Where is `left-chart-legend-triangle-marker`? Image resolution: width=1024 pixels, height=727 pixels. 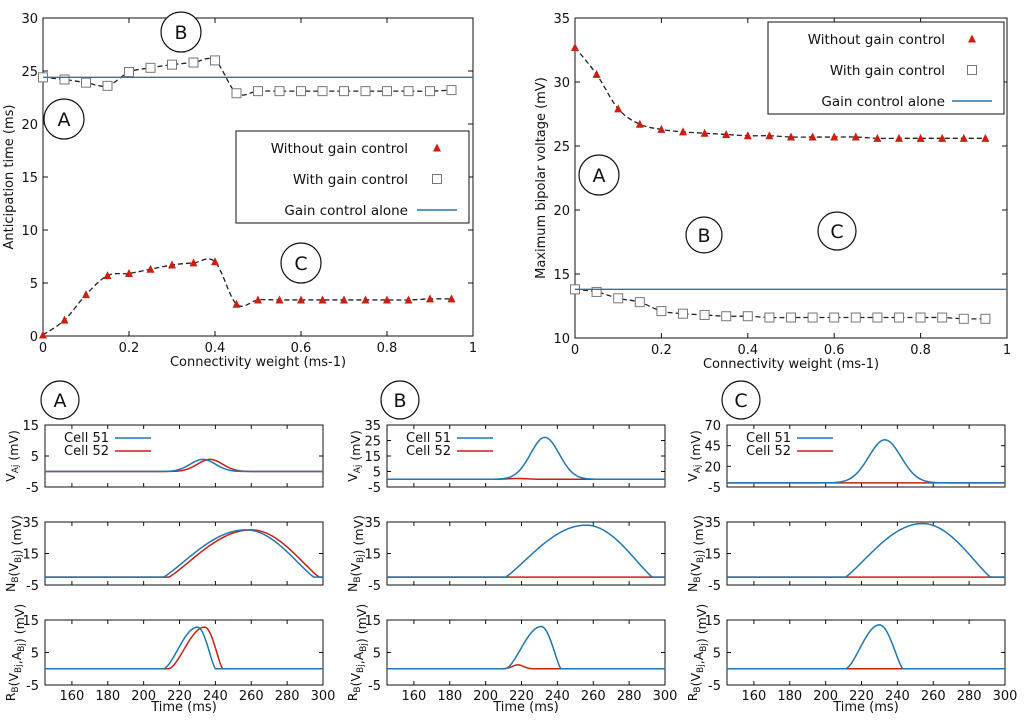
left-chart-legend-triangle-marker is located at coordinates (437, 147).